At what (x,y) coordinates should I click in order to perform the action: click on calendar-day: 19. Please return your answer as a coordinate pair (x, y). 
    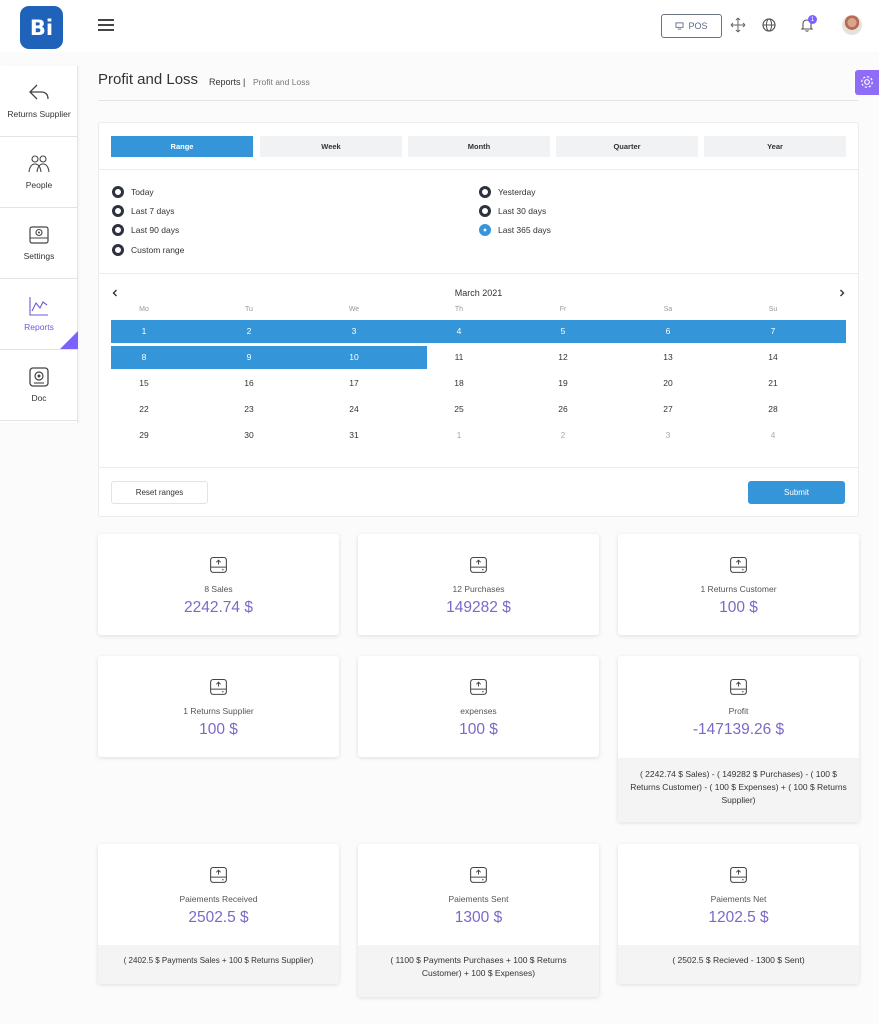
    Looking at the image, I should click on (563, 383).